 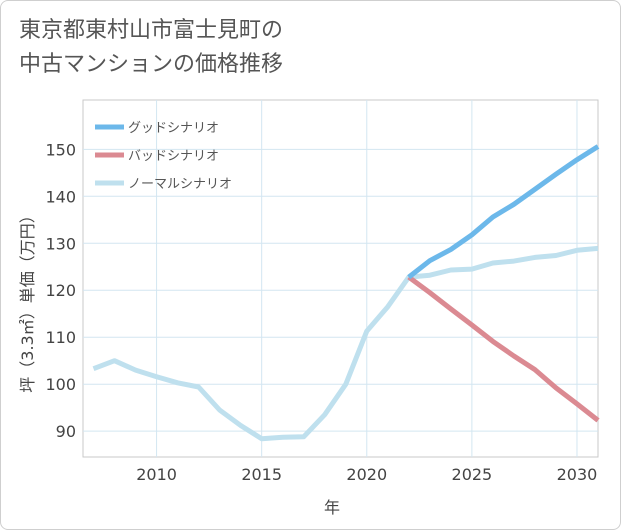 I want to click on x-tick-2010: 2010, so click(x=156, y=474).